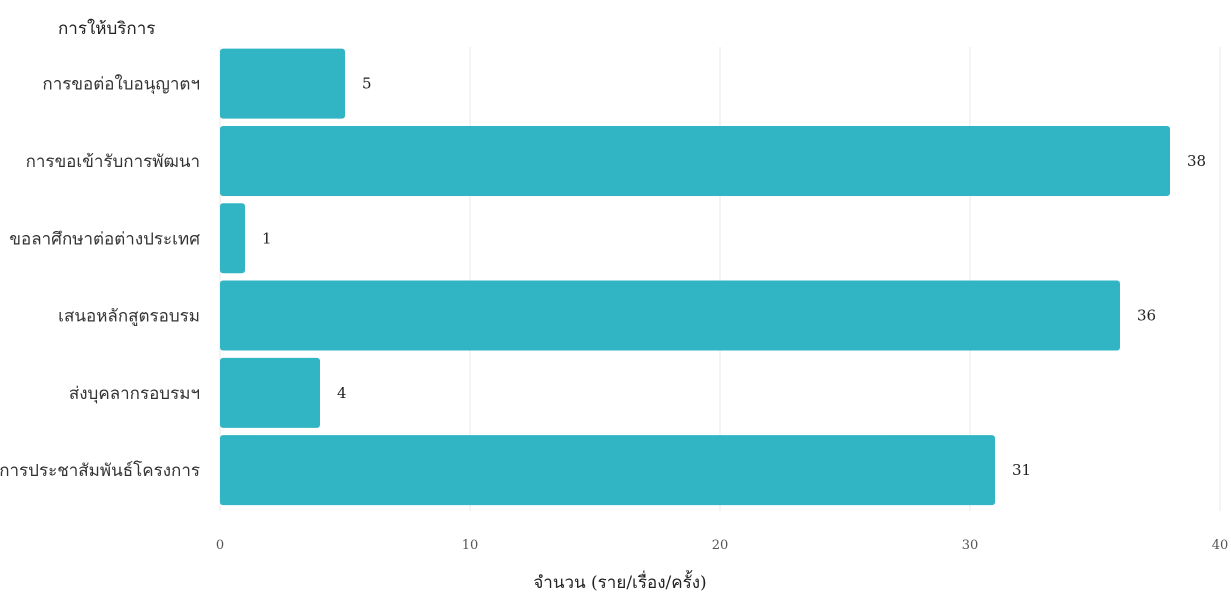 The height and width of the screenshot is (595, 1231). Describe the element at coordinates (267, 238) in the screenshot. I see `value-label: 1` at that location.